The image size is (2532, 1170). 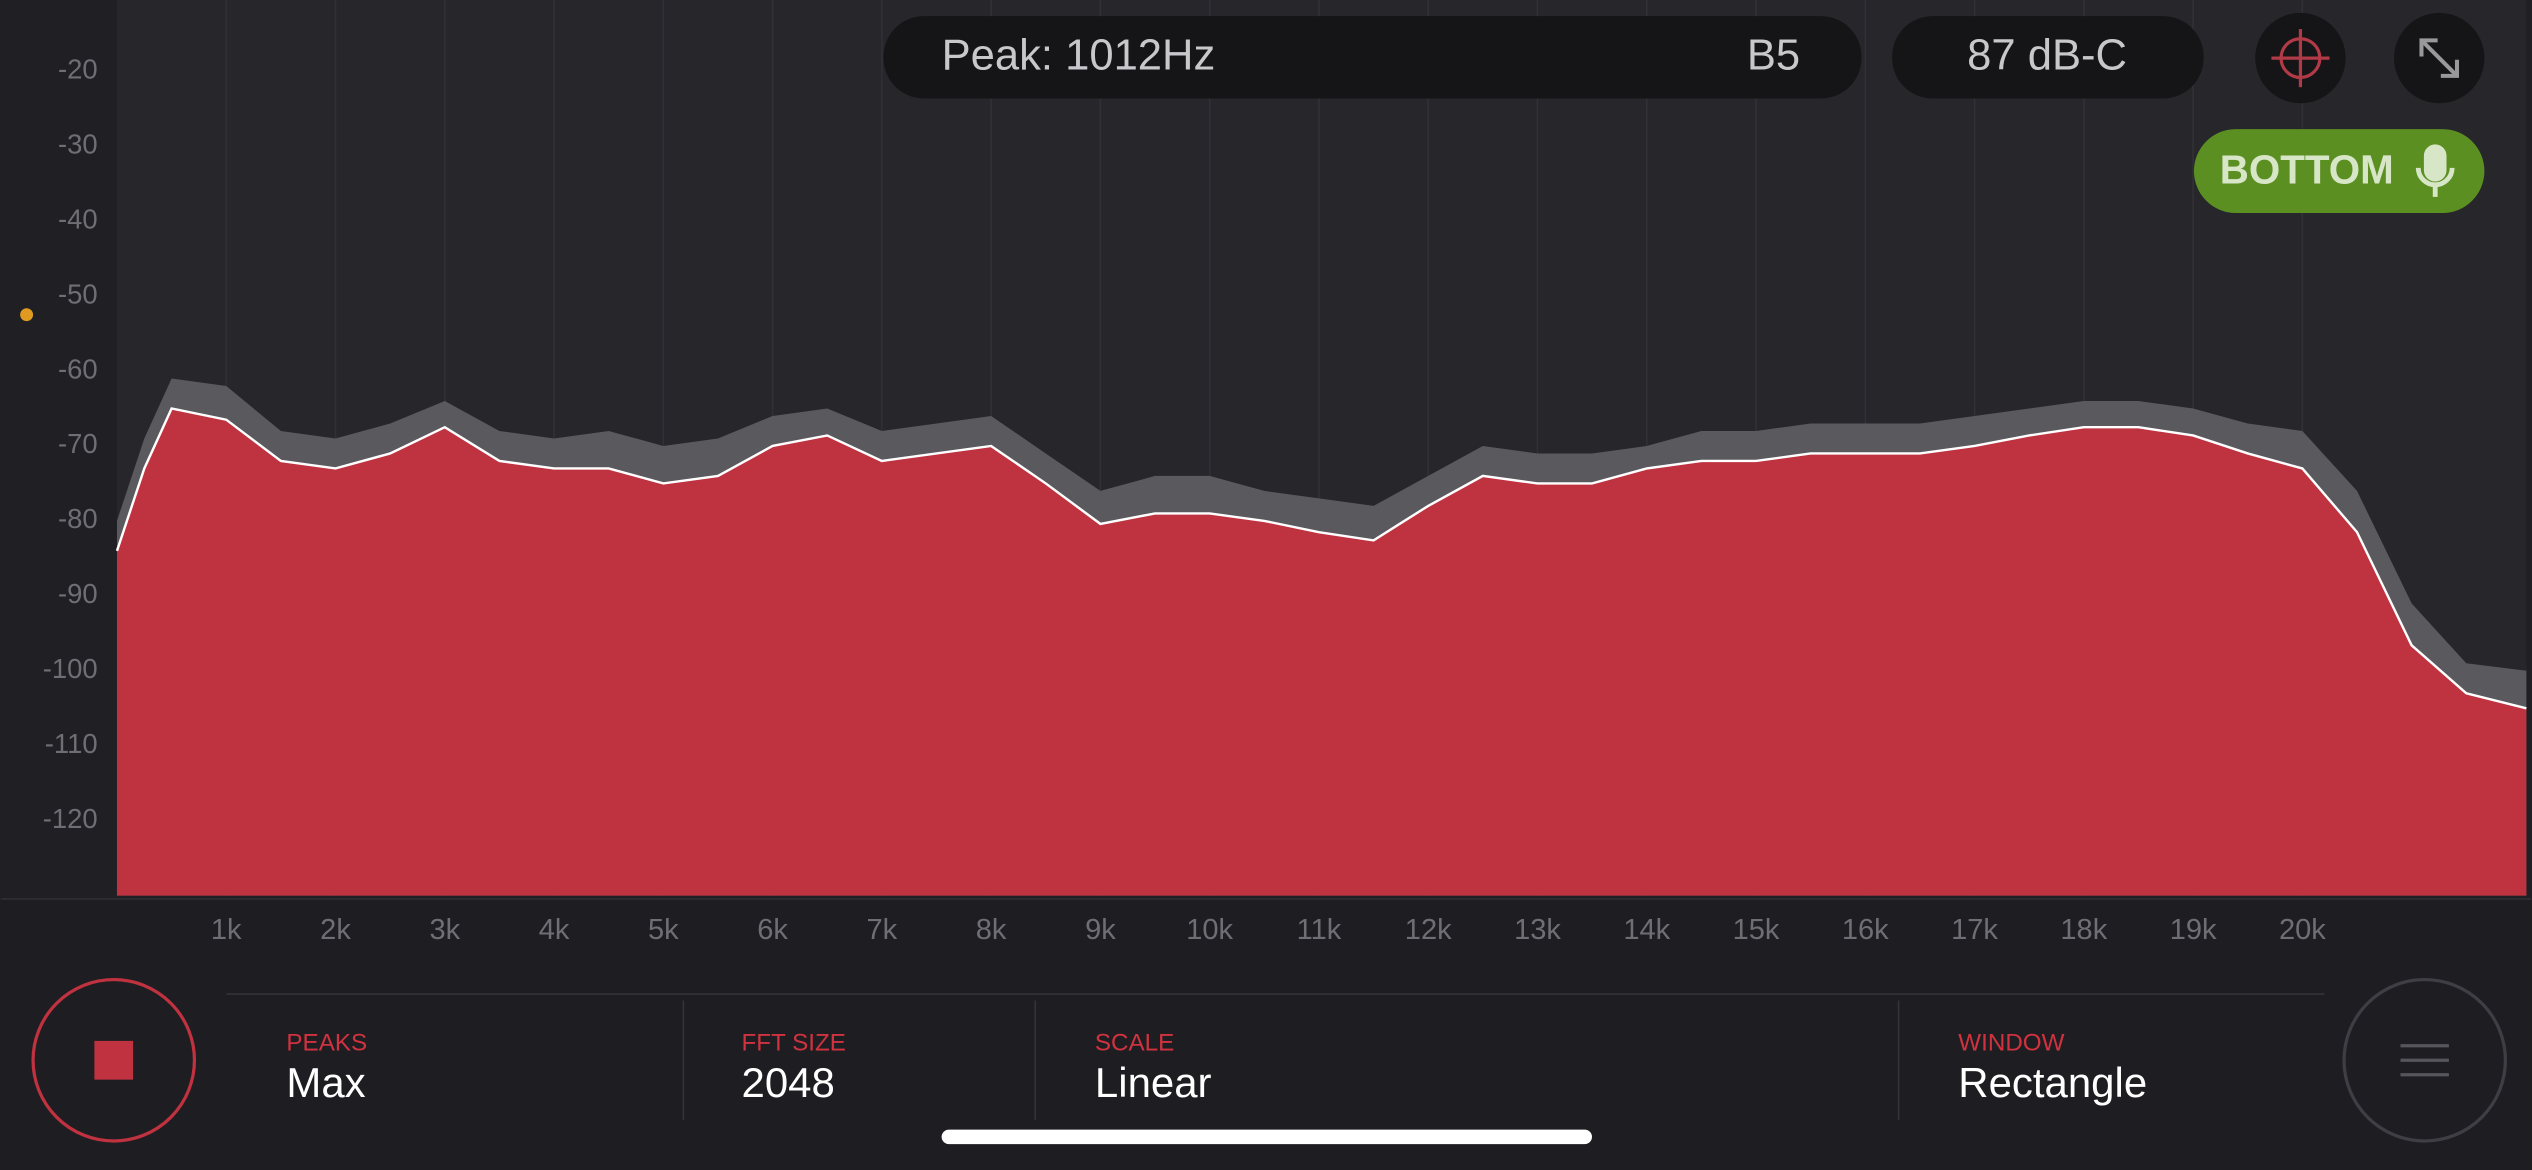 What do you see at coordinates (70, 668) in the screenshot?
I see `y-tick-label: -100` at bounding box center [70, 668].